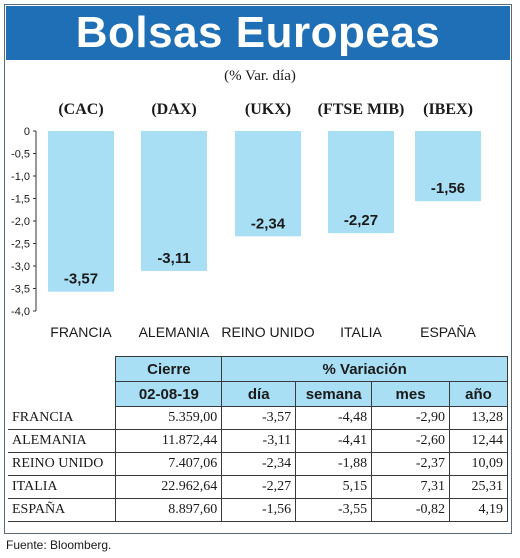 Image resolution: width=520 pixels, height=558 pixels. What do you see at coordinates (268, 223) in the screenshot?
I see `value-label: -2,34` at bounding box center [268, 223].